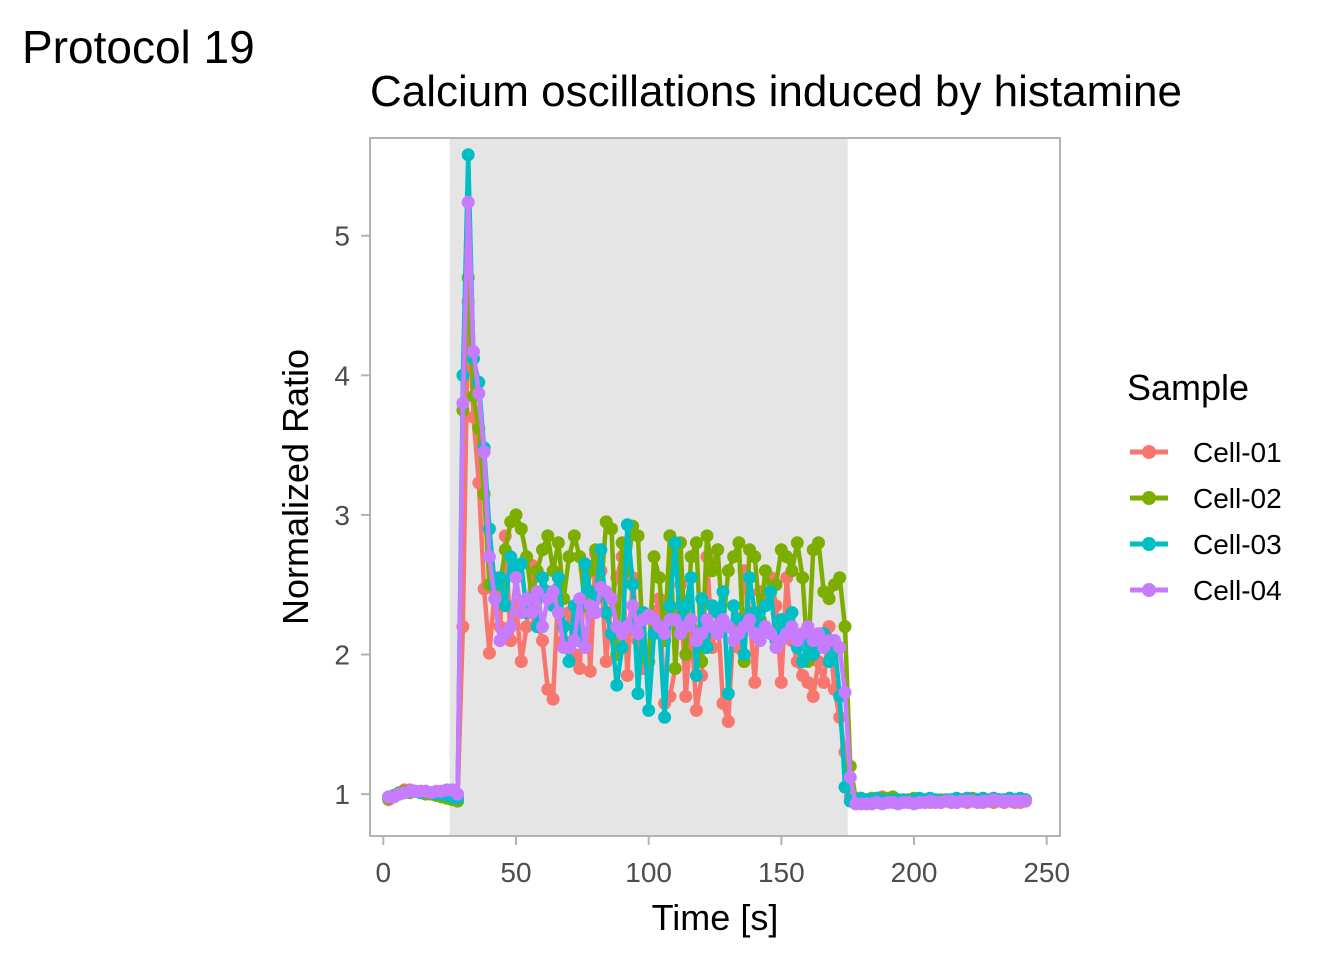 The height and width of the screenshot is (960, 1344). I want to click on x-tick-label: 100, so click(648, 872).